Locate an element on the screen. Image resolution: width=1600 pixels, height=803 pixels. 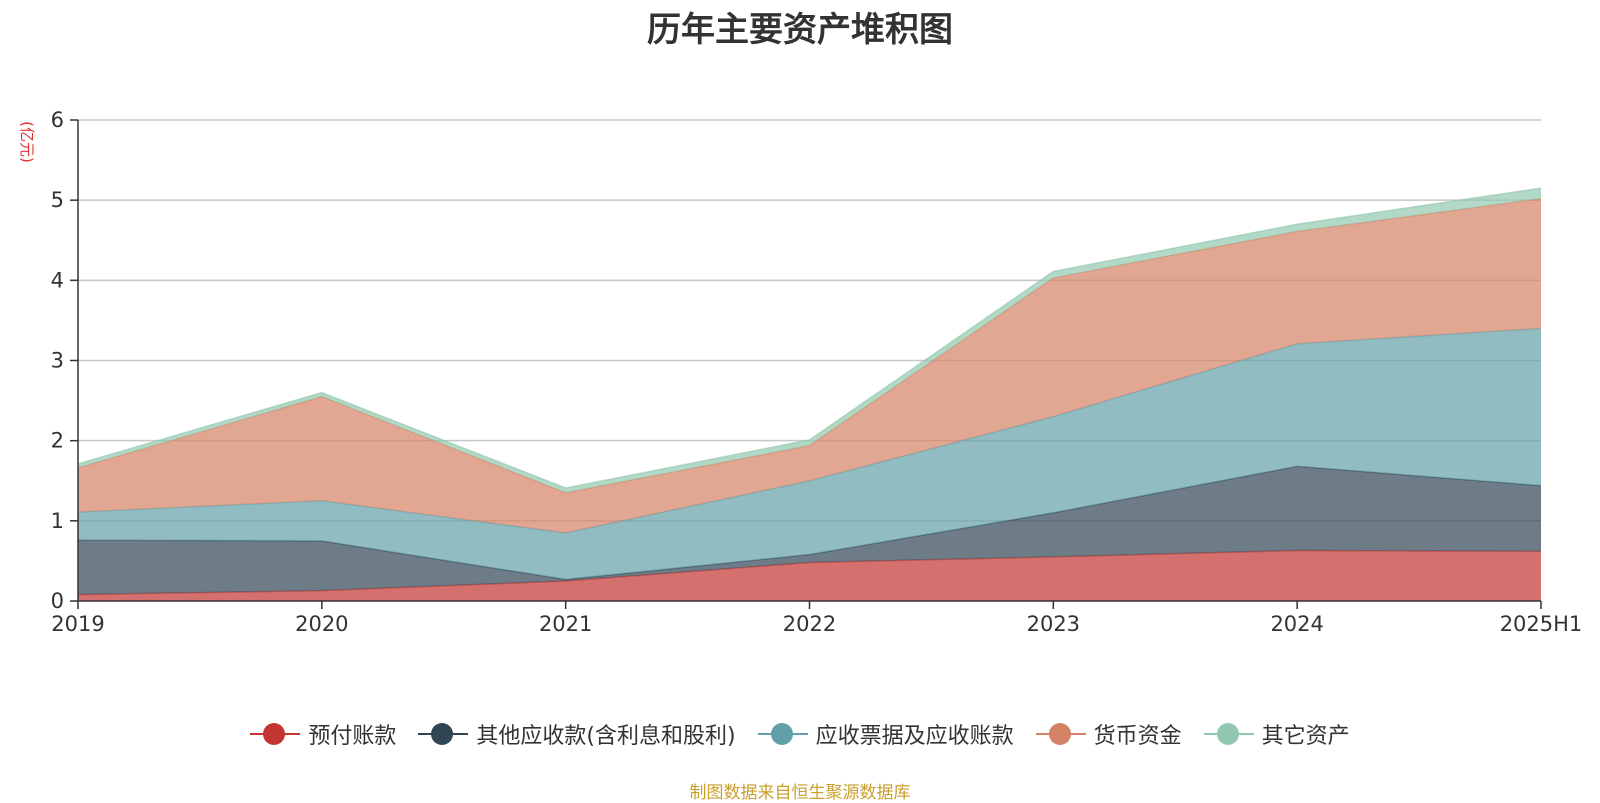
legend-item-3: 货币资金 is located at coordinates (1108, 734).